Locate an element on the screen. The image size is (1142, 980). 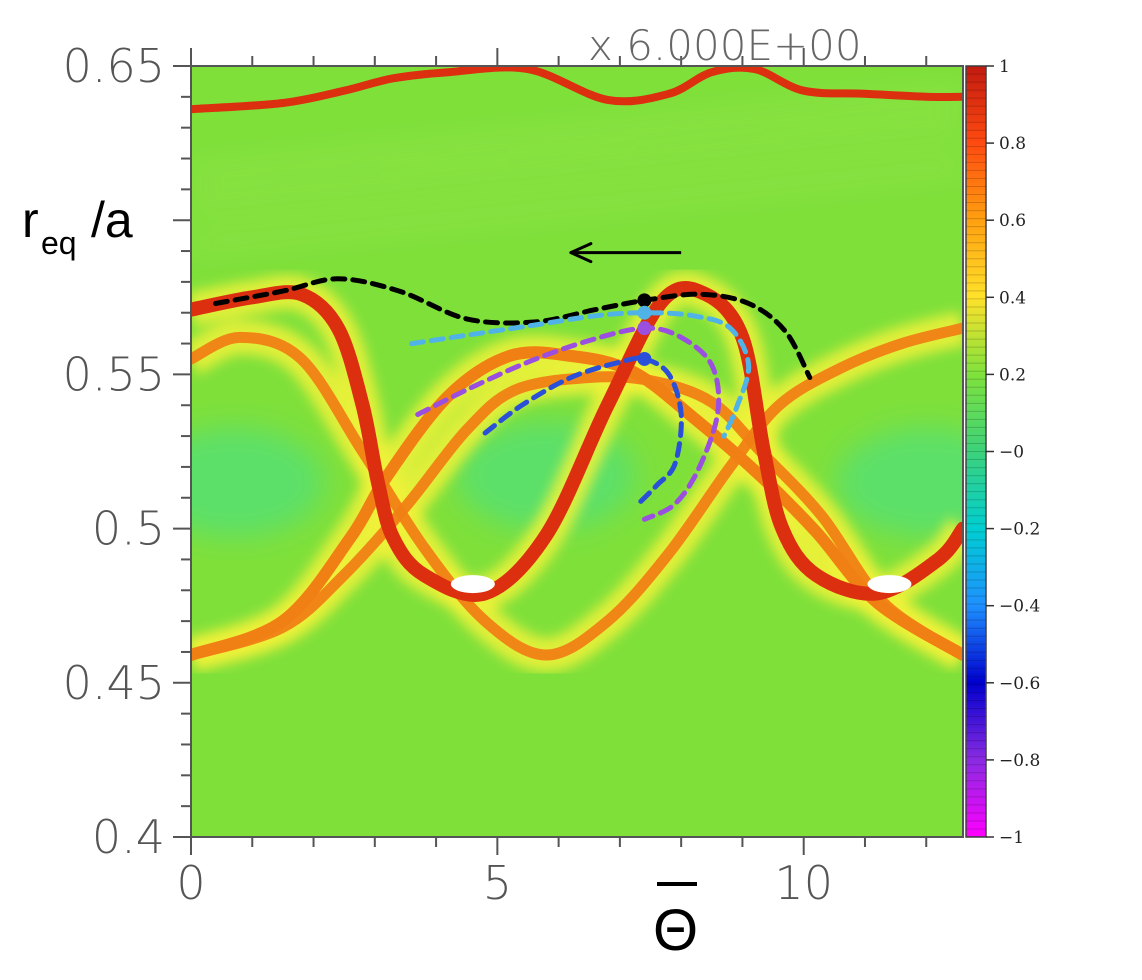
top-contour is located at coordinates (577, 90).